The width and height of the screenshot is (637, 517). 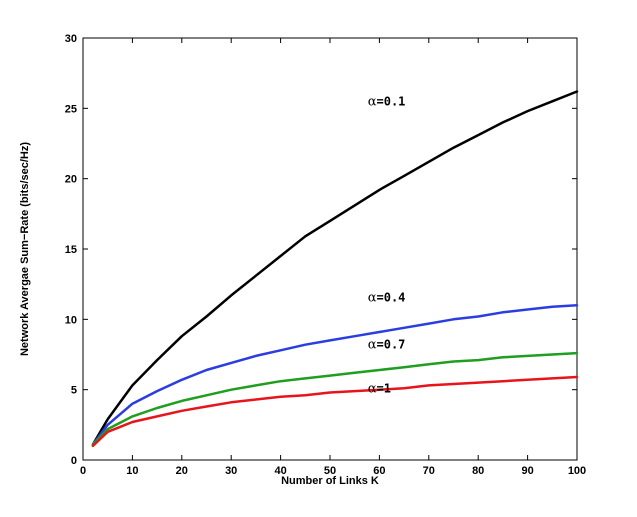 I want to click on series-annotation: α=0.1, so click(x=387, y=102).